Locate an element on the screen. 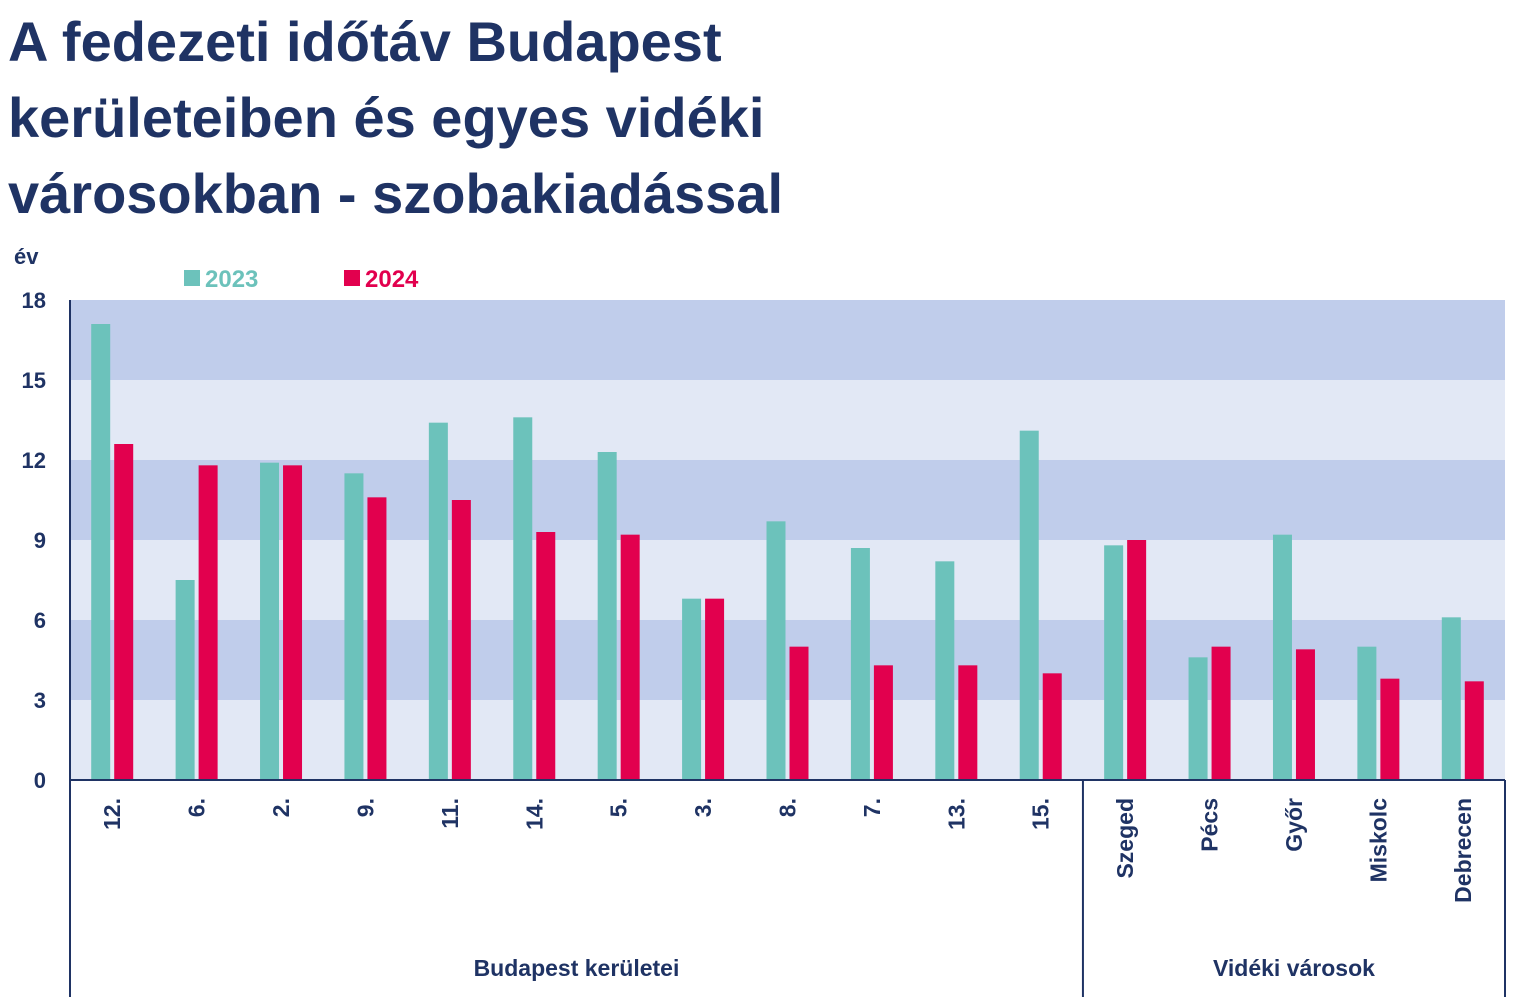 This screenshot has height=997, width=1527. legend-swatch-2024 is located at coordinates (352, 278).